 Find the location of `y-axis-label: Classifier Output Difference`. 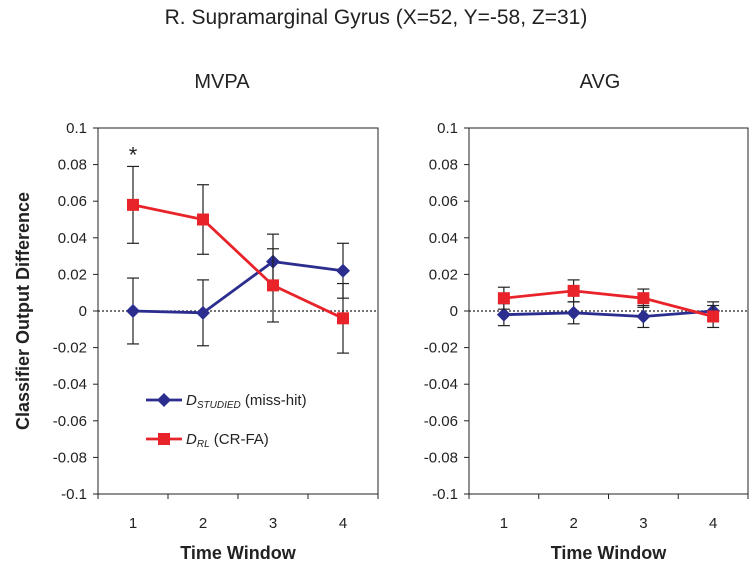

y-axis-label: Classifier Output Difference is located at coordinates (23, 311).